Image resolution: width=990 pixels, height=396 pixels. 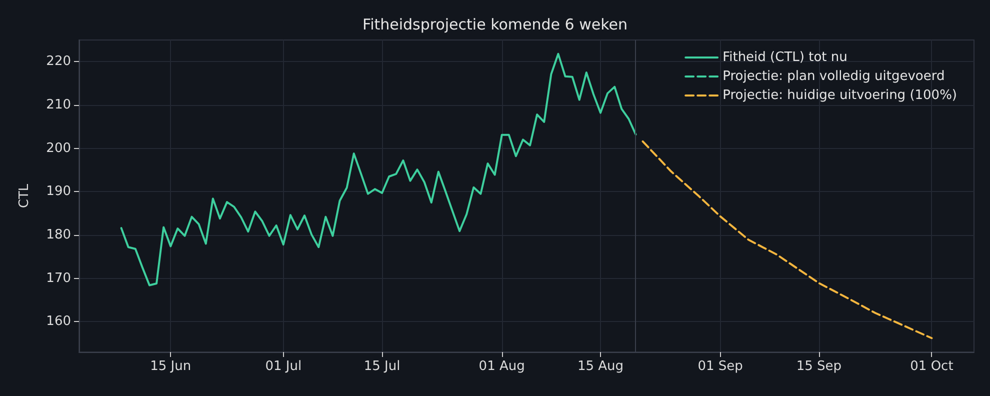 I want to click on x-tick-label: 15 Jul, so click(x=382, y=366).